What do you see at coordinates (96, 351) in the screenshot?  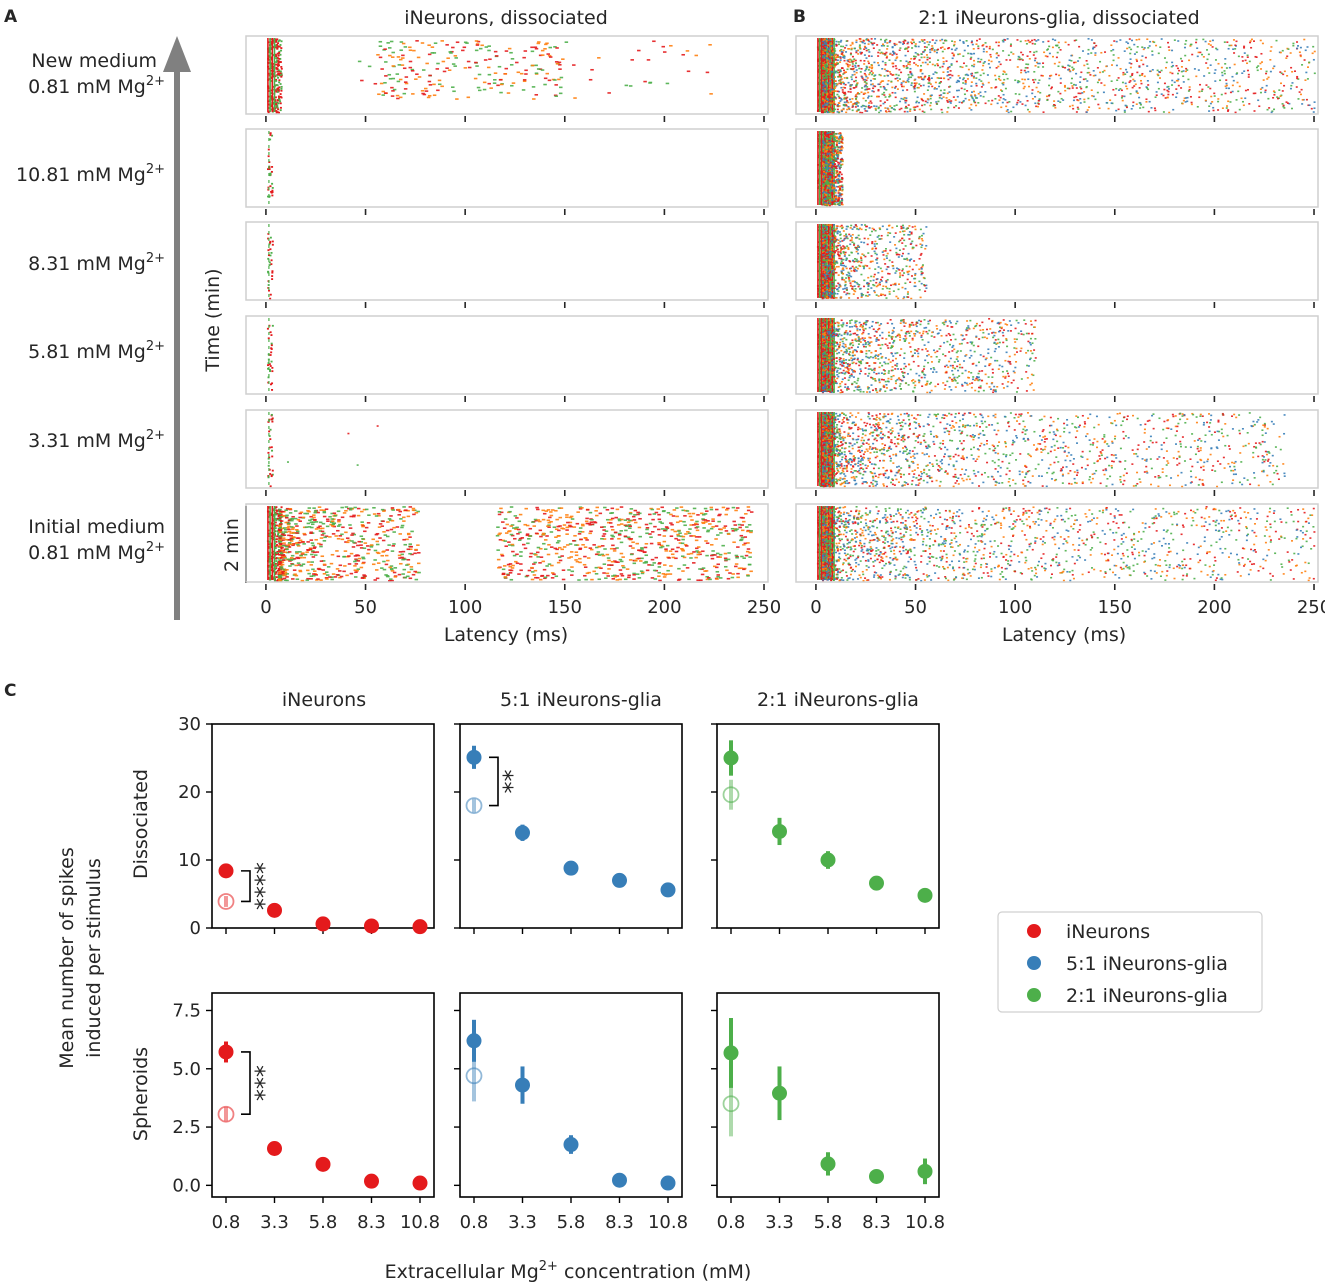 I see `condition-label-5: 5.81 mM Mg2+` at bounding box center [96, 351].